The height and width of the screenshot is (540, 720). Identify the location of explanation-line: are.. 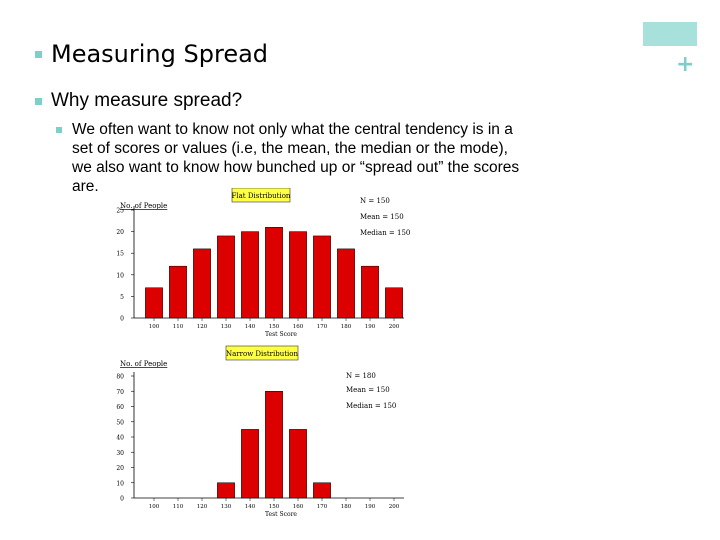
(85, 186).